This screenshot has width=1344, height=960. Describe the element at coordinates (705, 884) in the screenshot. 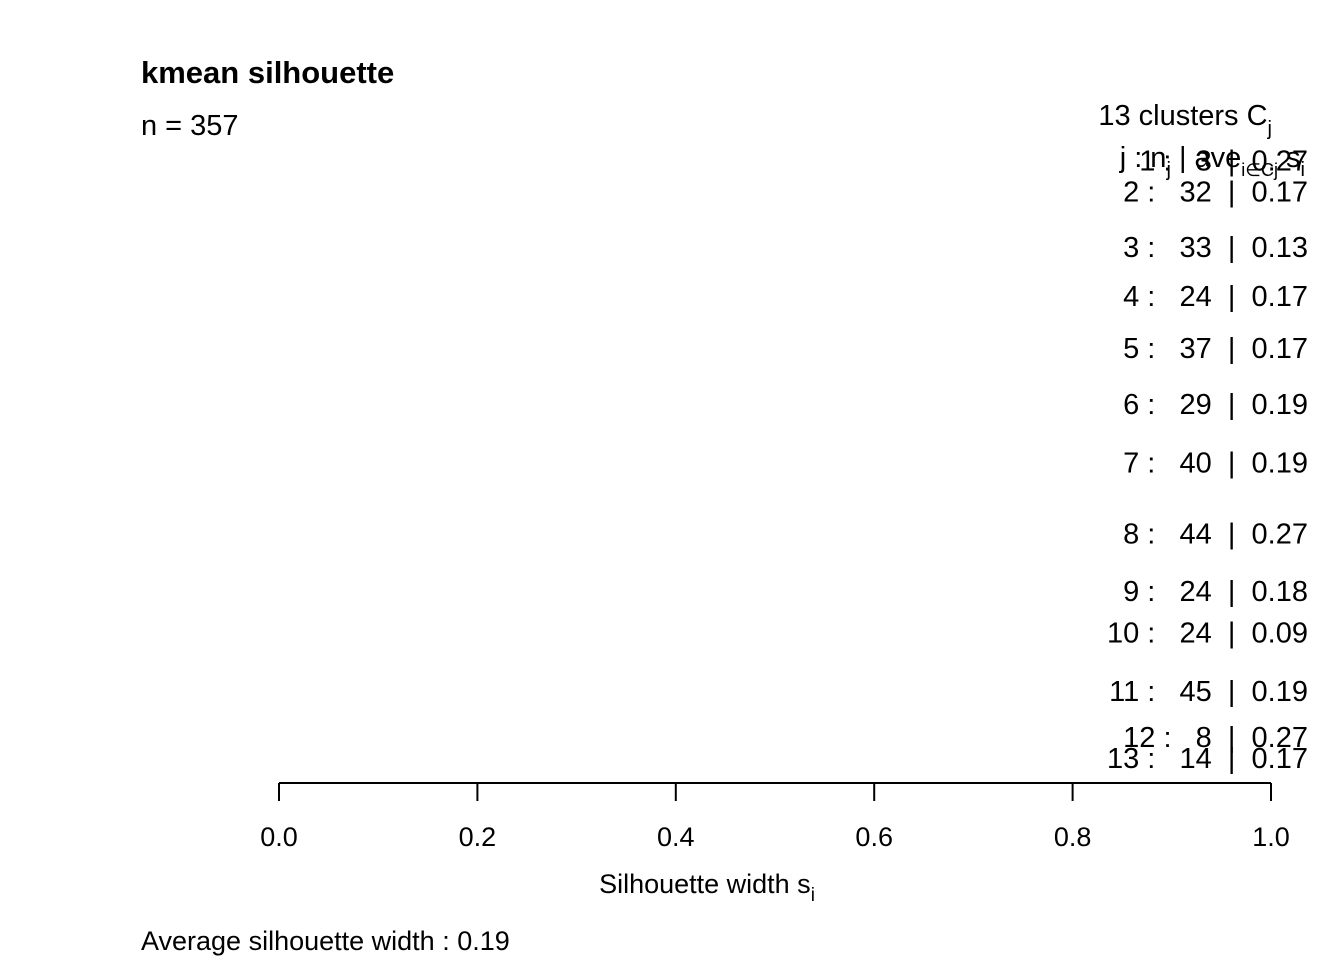

I see `x-axis-label-text: Silhouette width s` at that location.